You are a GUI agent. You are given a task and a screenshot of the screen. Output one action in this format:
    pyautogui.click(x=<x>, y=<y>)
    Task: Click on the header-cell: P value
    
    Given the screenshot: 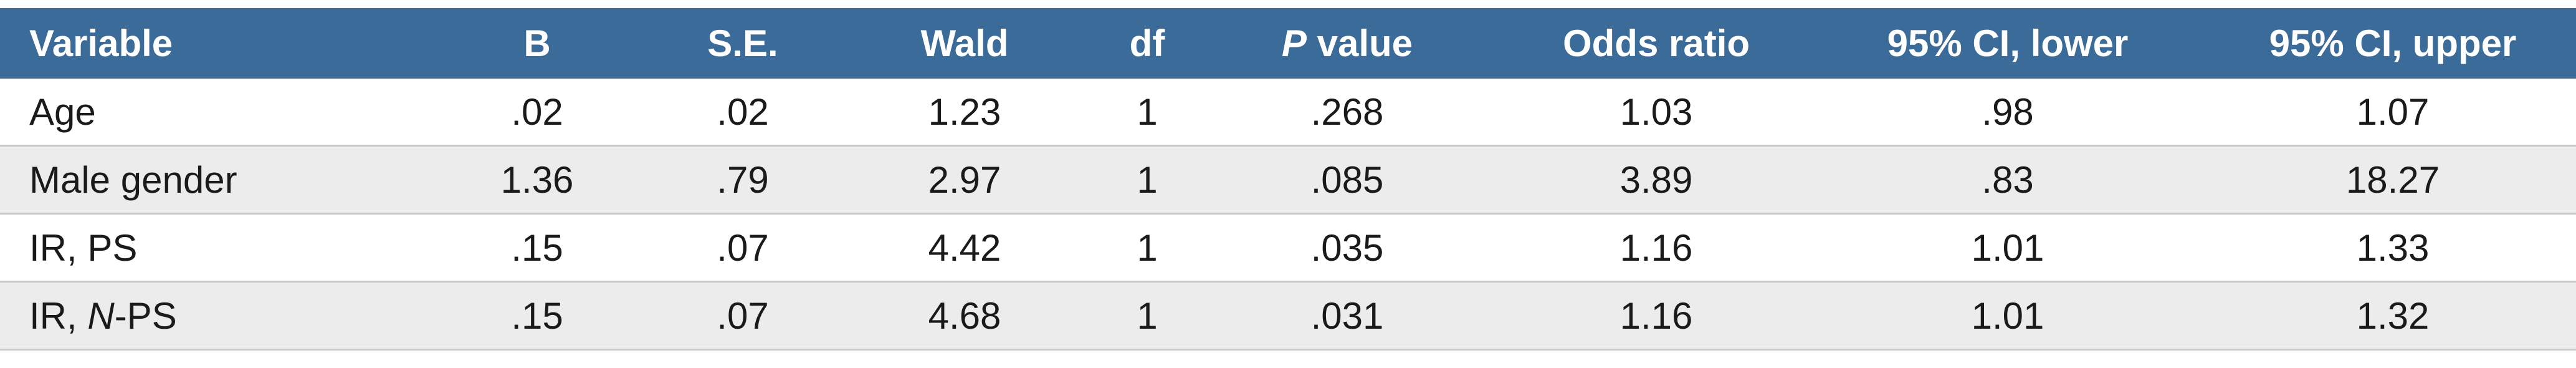 What is the action you would take?
    pyautogui.click(x=1348, y=43)
    